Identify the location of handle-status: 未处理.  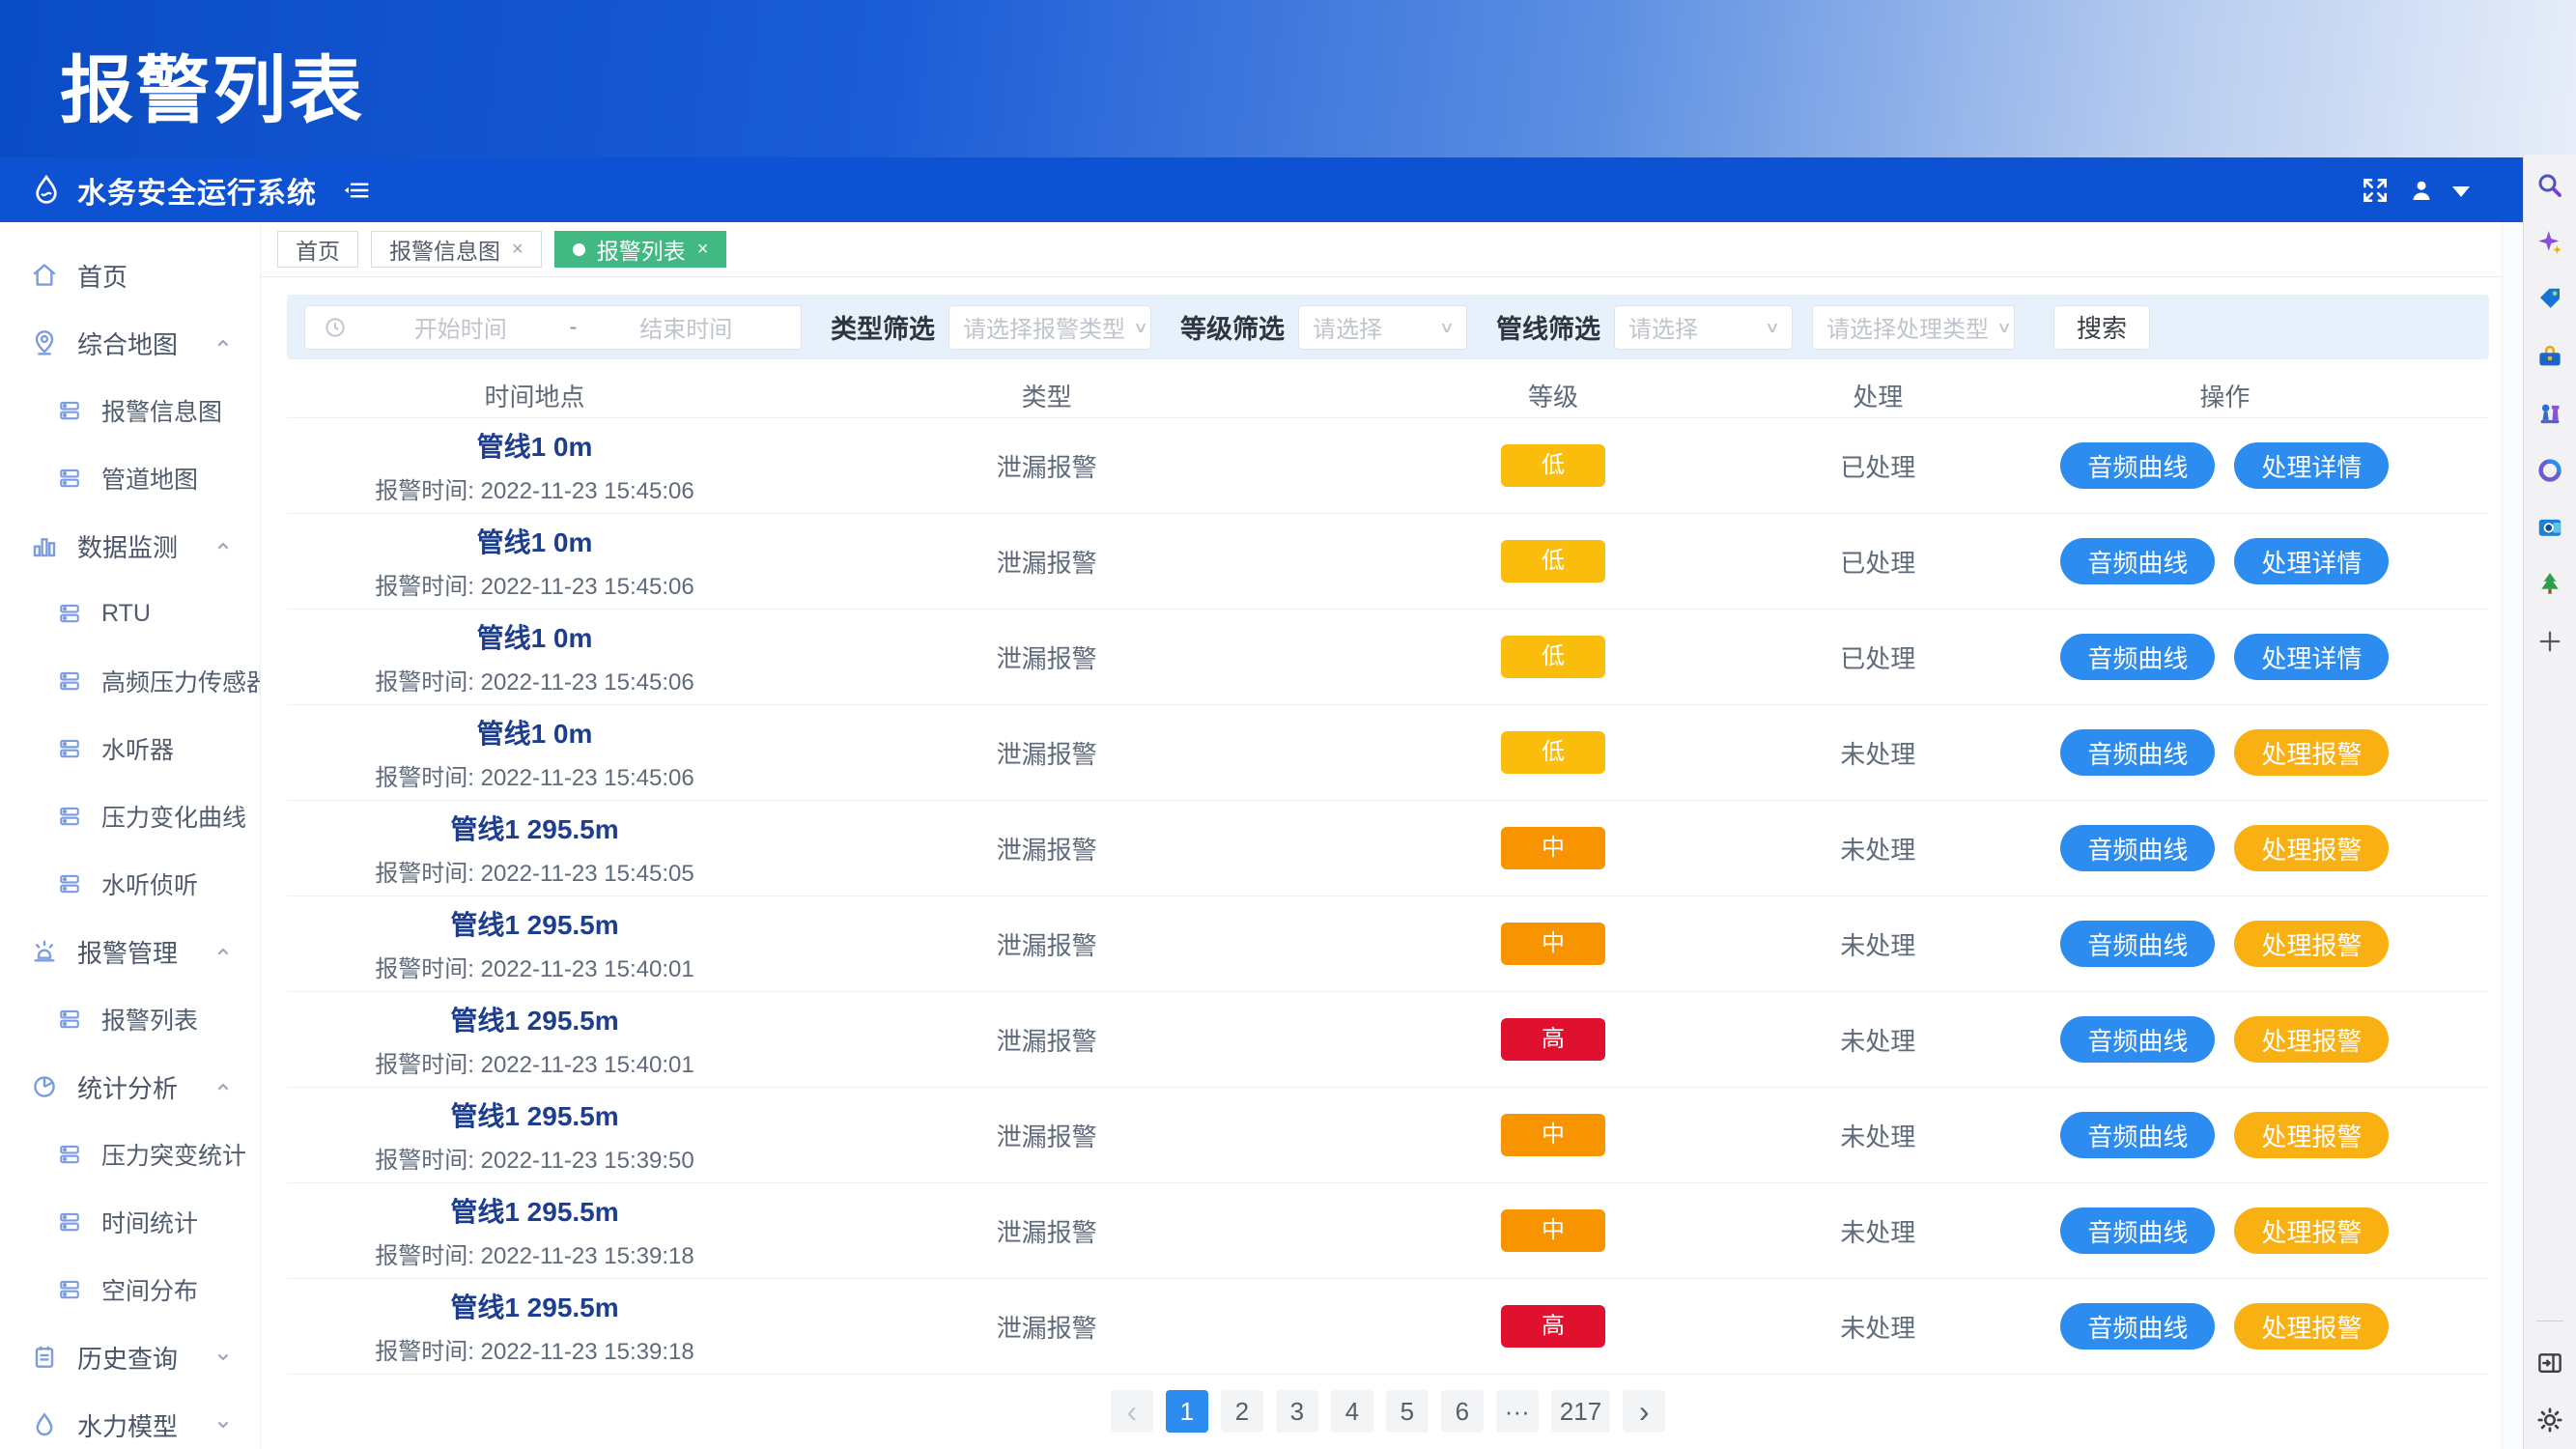
(1878, 754).